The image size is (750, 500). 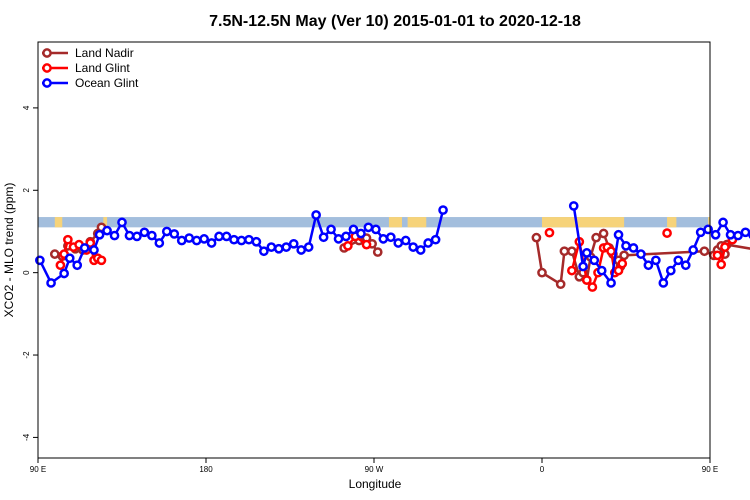 What do you see at coordinates (9, 250) in the screenshot?
I see `y-axis-label: XCO2 - MLO trend (ppm)` at bounding box center [9, 250].